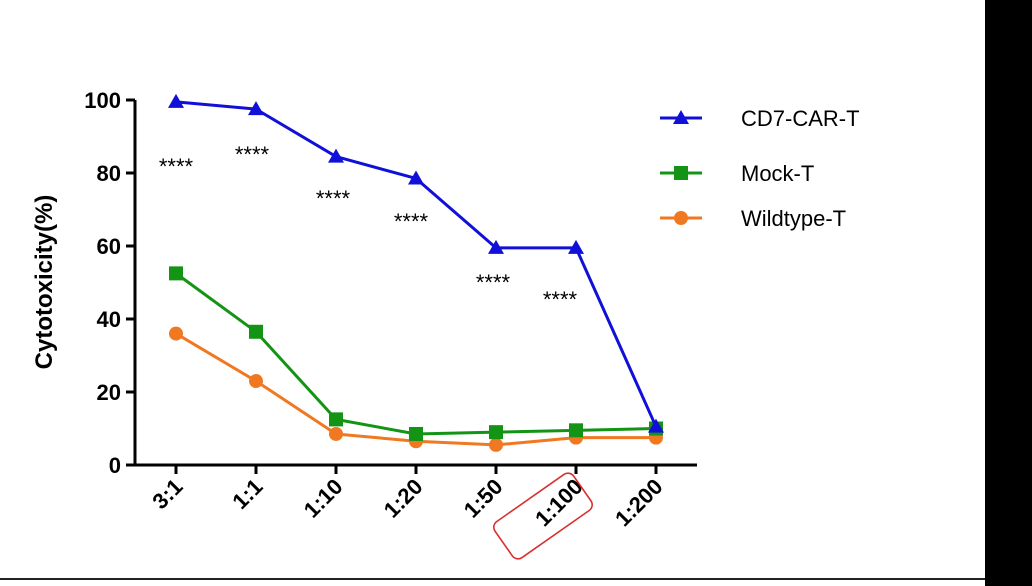 This screenshot has width=1032, height=586. Describe the element at coordinates (102, 100) in the screenshot. I see `y-tick-label: 100` at that location.